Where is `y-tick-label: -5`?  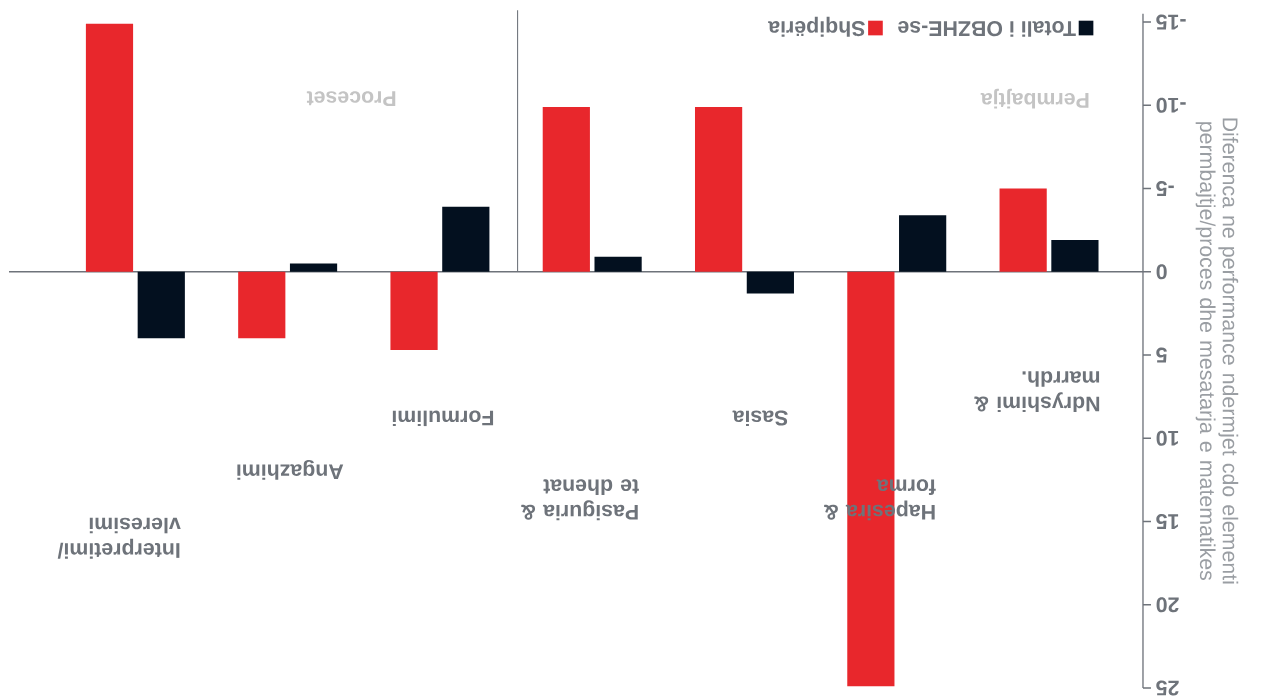
y-tick-label: -5 is located at coordinates (1165, 188).